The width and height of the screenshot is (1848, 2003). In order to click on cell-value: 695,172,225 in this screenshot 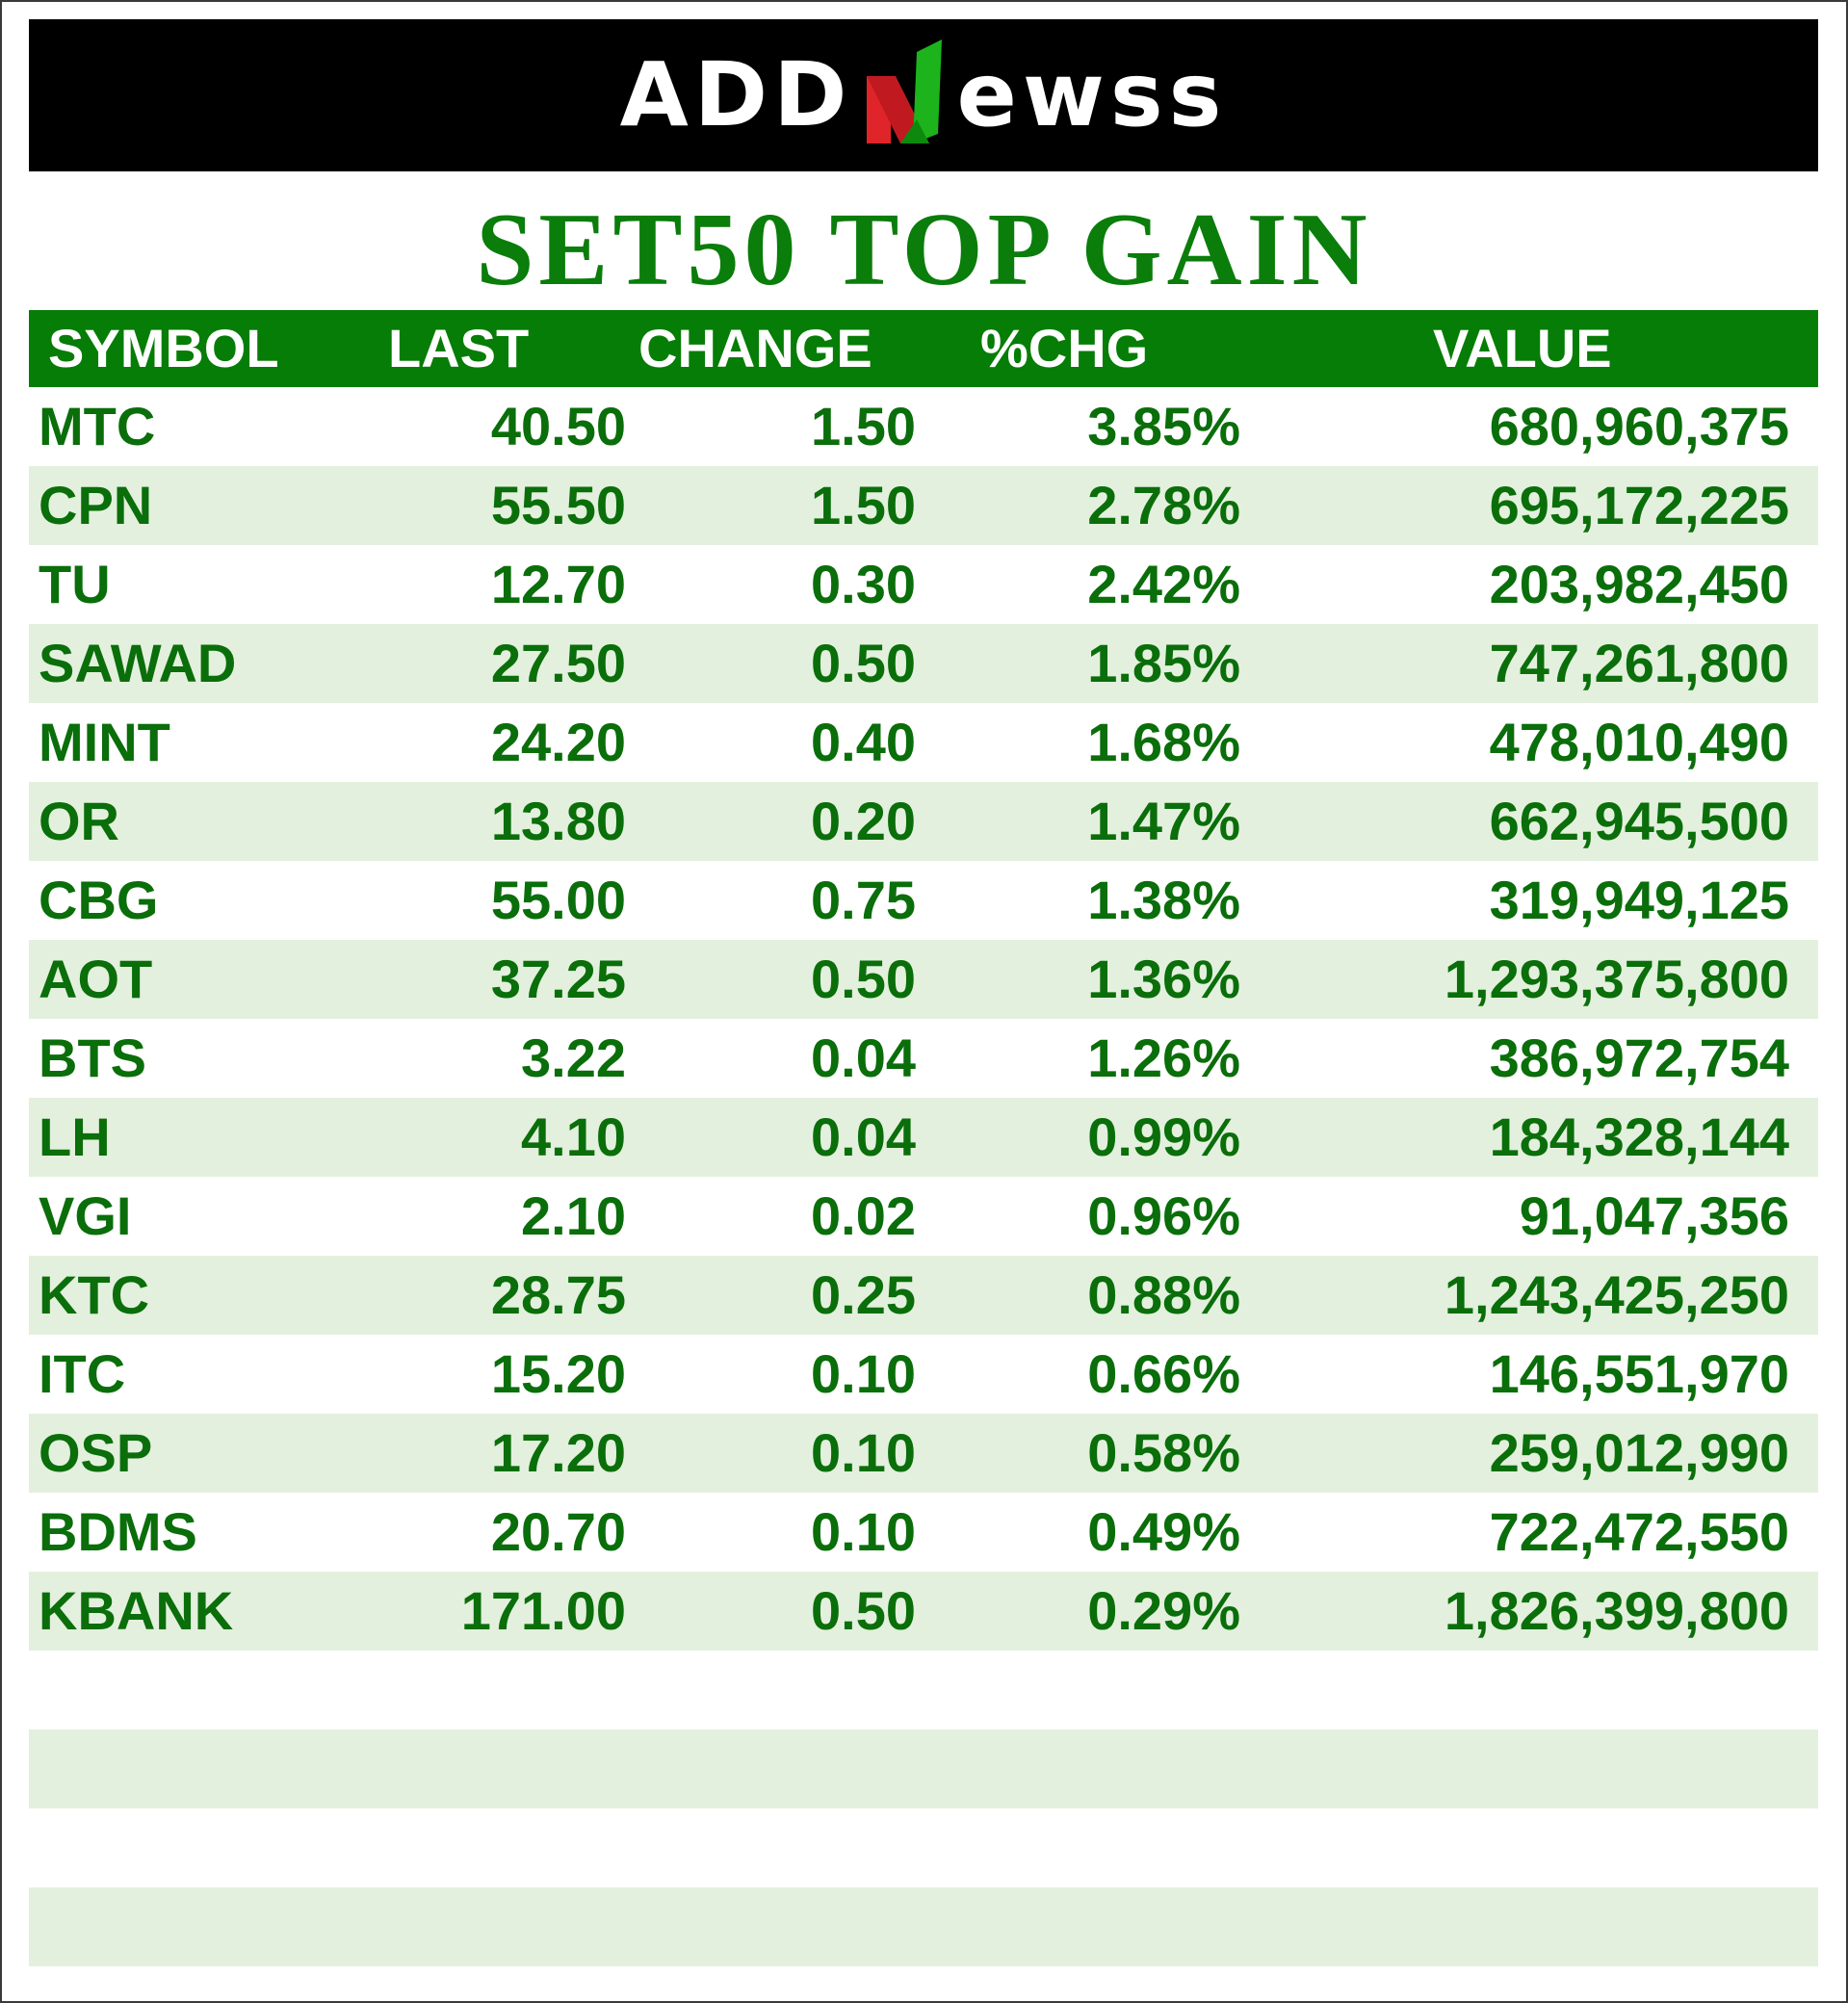, I will do `click(1639, 505)`.